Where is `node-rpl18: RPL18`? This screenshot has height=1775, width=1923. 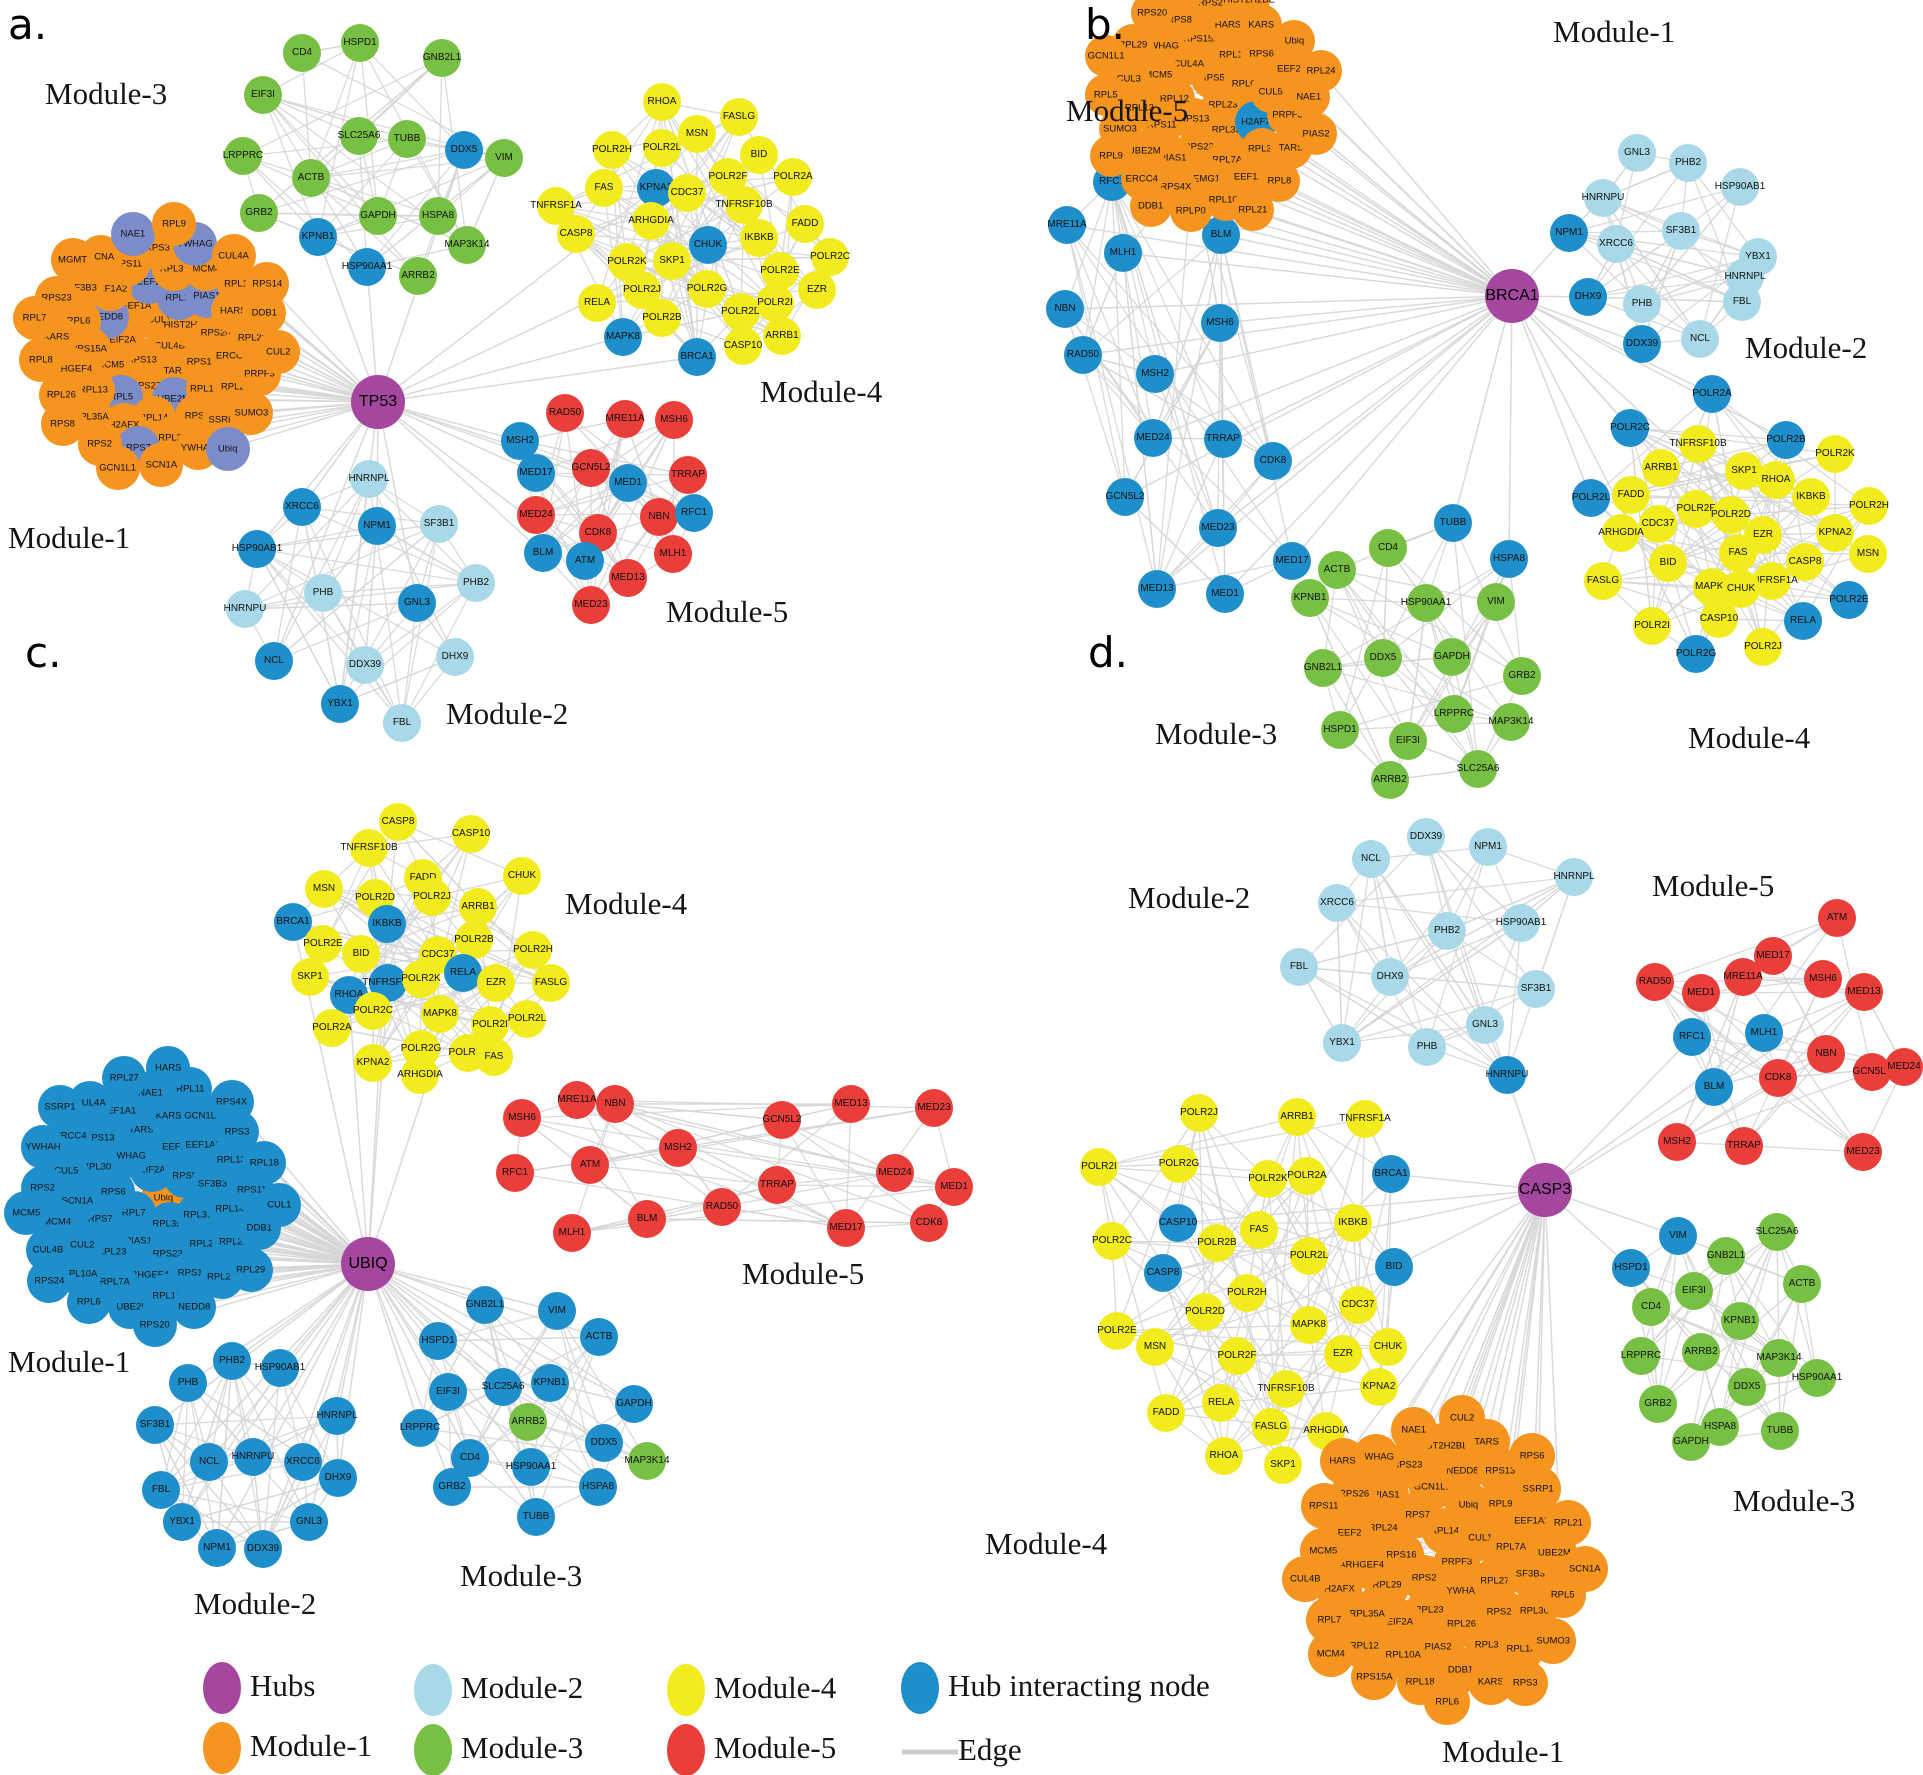
node-rpl18: RPL18 is located at coordinates (264, 1162).